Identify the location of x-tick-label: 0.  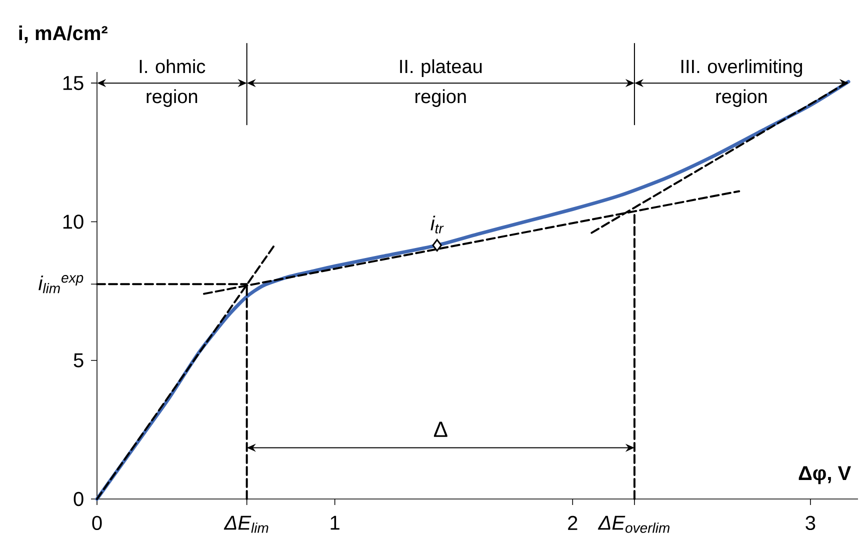
(97, 523).